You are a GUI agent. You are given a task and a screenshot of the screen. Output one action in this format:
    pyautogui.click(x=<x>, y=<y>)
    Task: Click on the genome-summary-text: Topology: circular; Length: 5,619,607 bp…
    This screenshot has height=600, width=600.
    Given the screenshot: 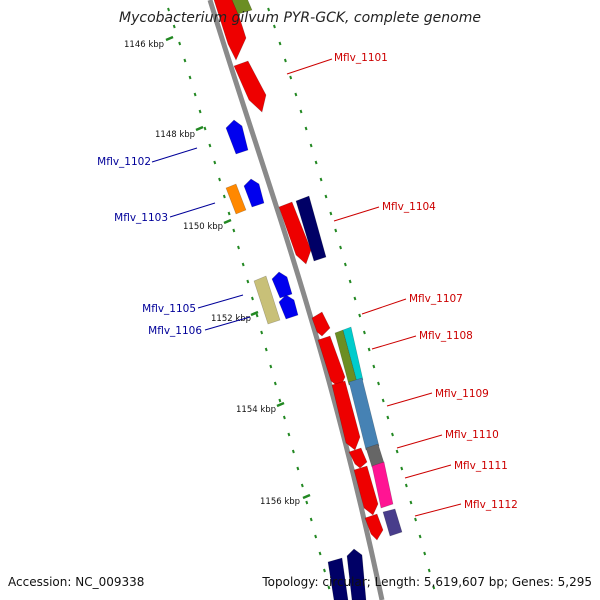 What is the action you would take?
    pyautogui.click(x=426, y=582)
    